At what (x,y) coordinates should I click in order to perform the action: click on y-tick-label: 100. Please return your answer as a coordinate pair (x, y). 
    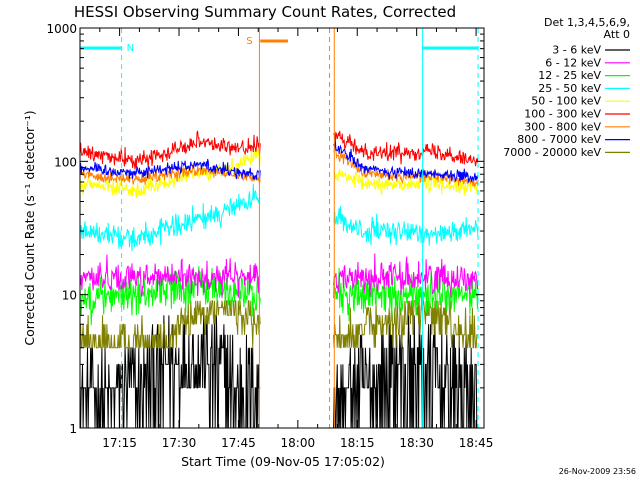
    Looking at the image, I should click on (65, 162).